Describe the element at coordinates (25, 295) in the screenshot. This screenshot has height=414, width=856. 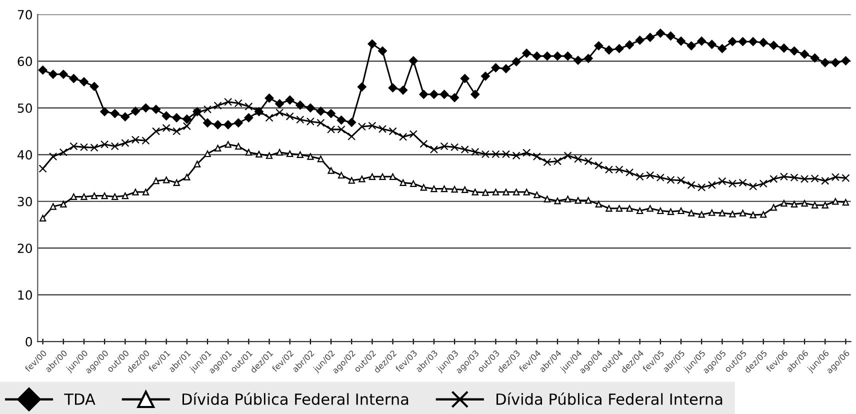
I see `y-tick-label: 10` at that location.